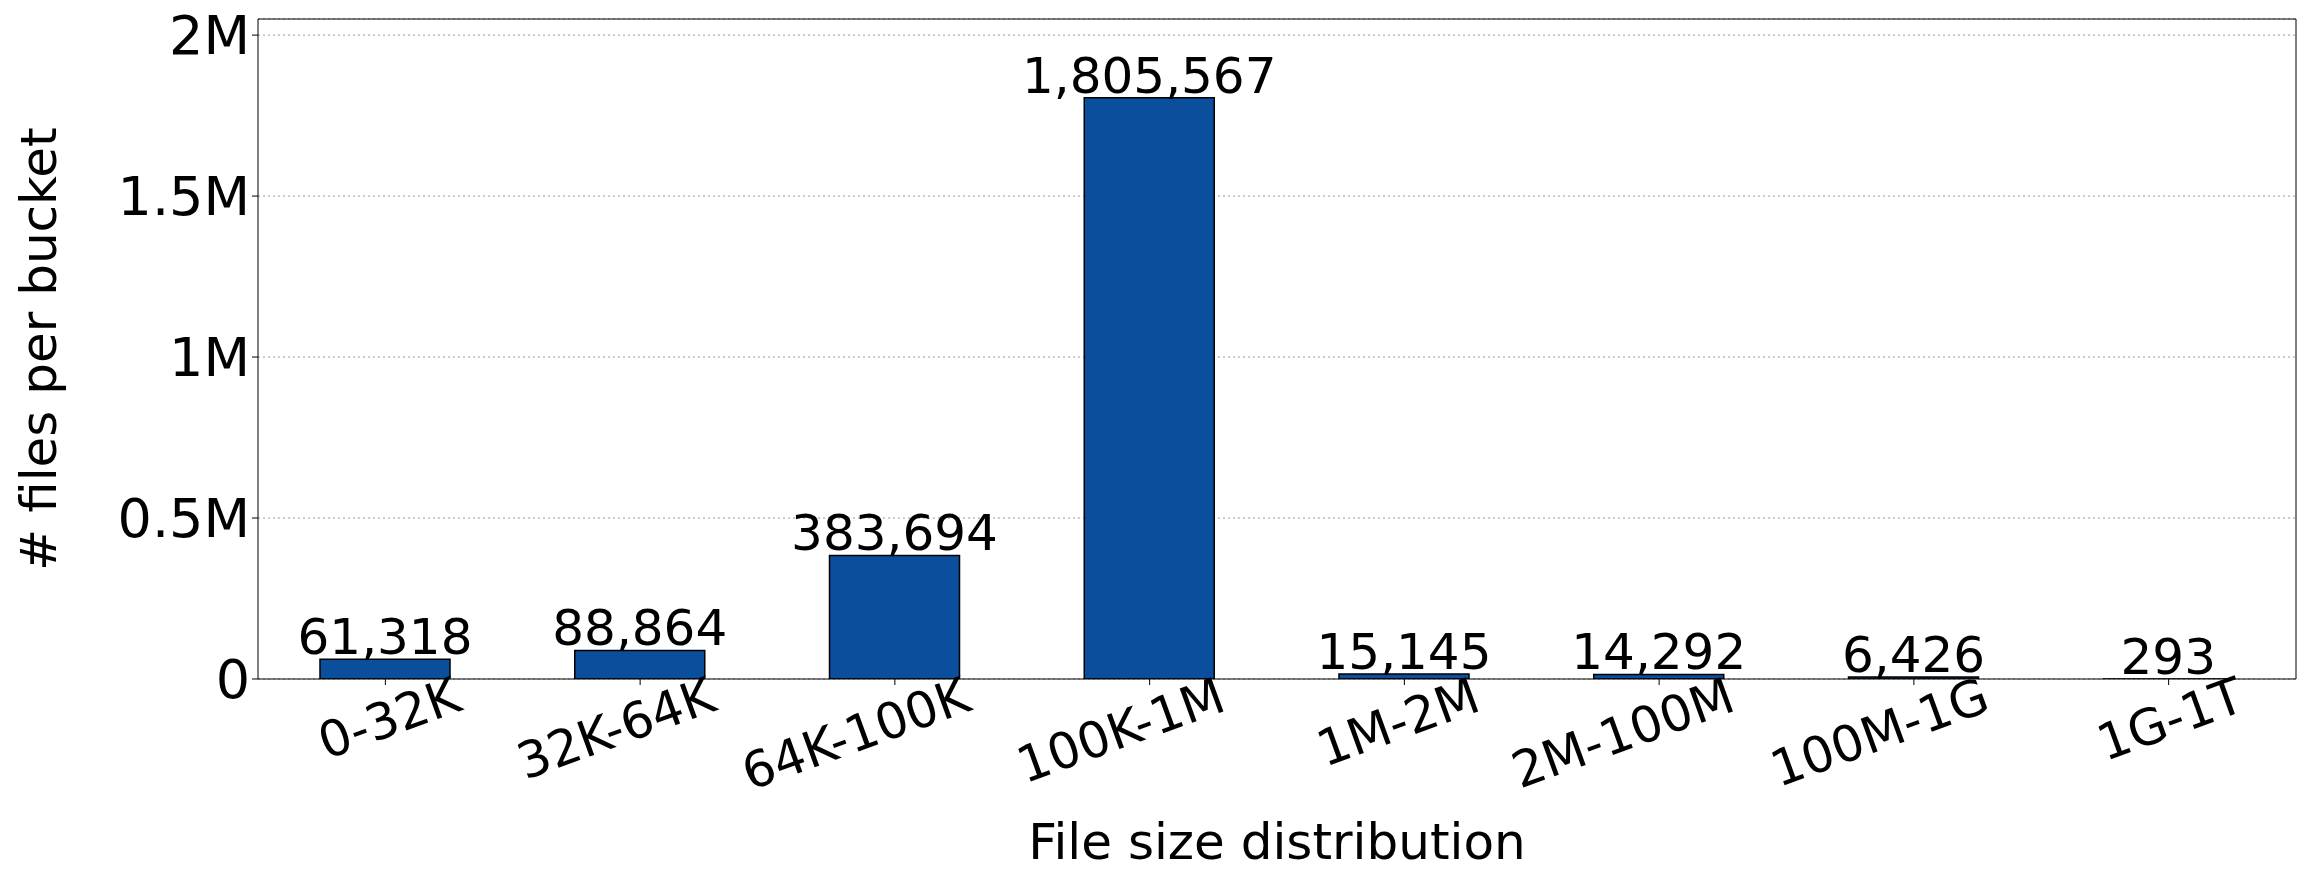  I want to click on data-label: 61,318, so click(385, 637).